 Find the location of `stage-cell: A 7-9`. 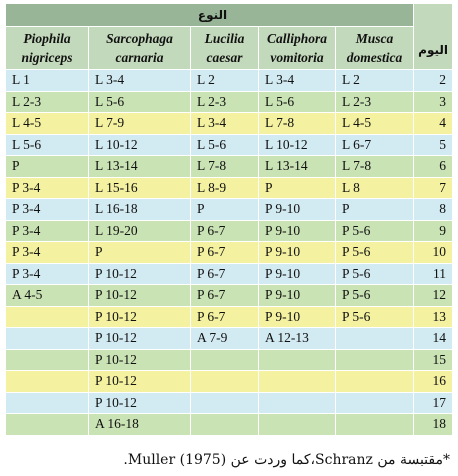

stage-cell: A 7-9 is located at coordinates (224, 338).